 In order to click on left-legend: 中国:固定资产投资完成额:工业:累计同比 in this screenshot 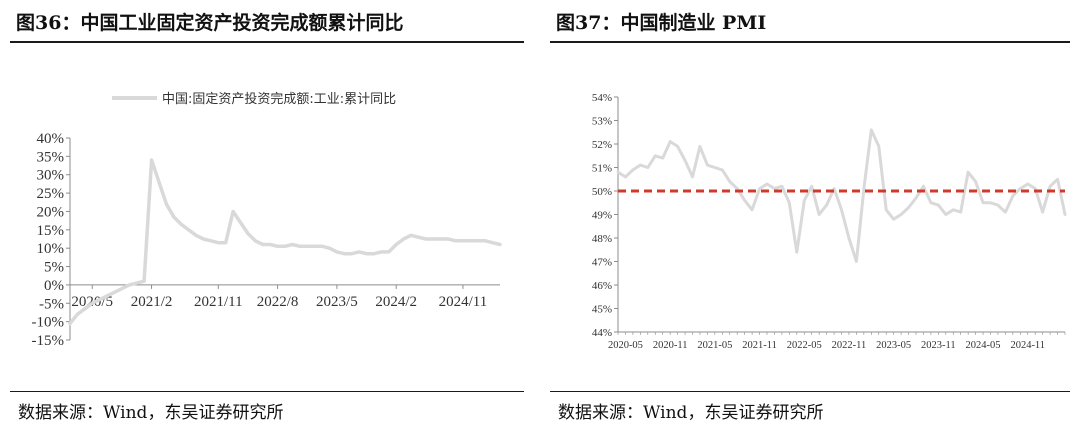, I will do `click(254, 99)`.